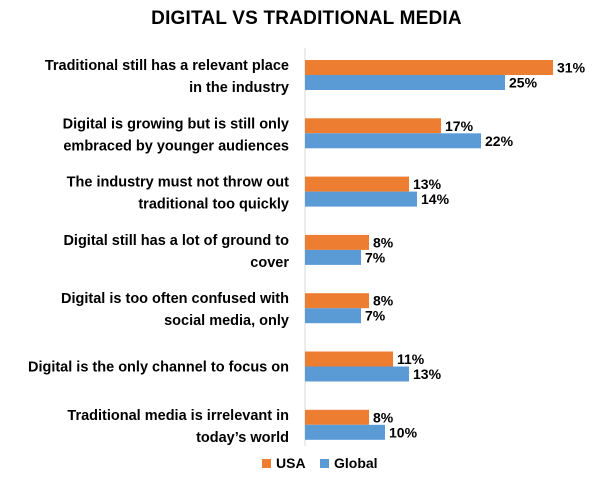 This screenshot has height=493, width=613. Describe the element at coordinates (356, 463) in the screenshot. I see `legend-label: Global` at that location.